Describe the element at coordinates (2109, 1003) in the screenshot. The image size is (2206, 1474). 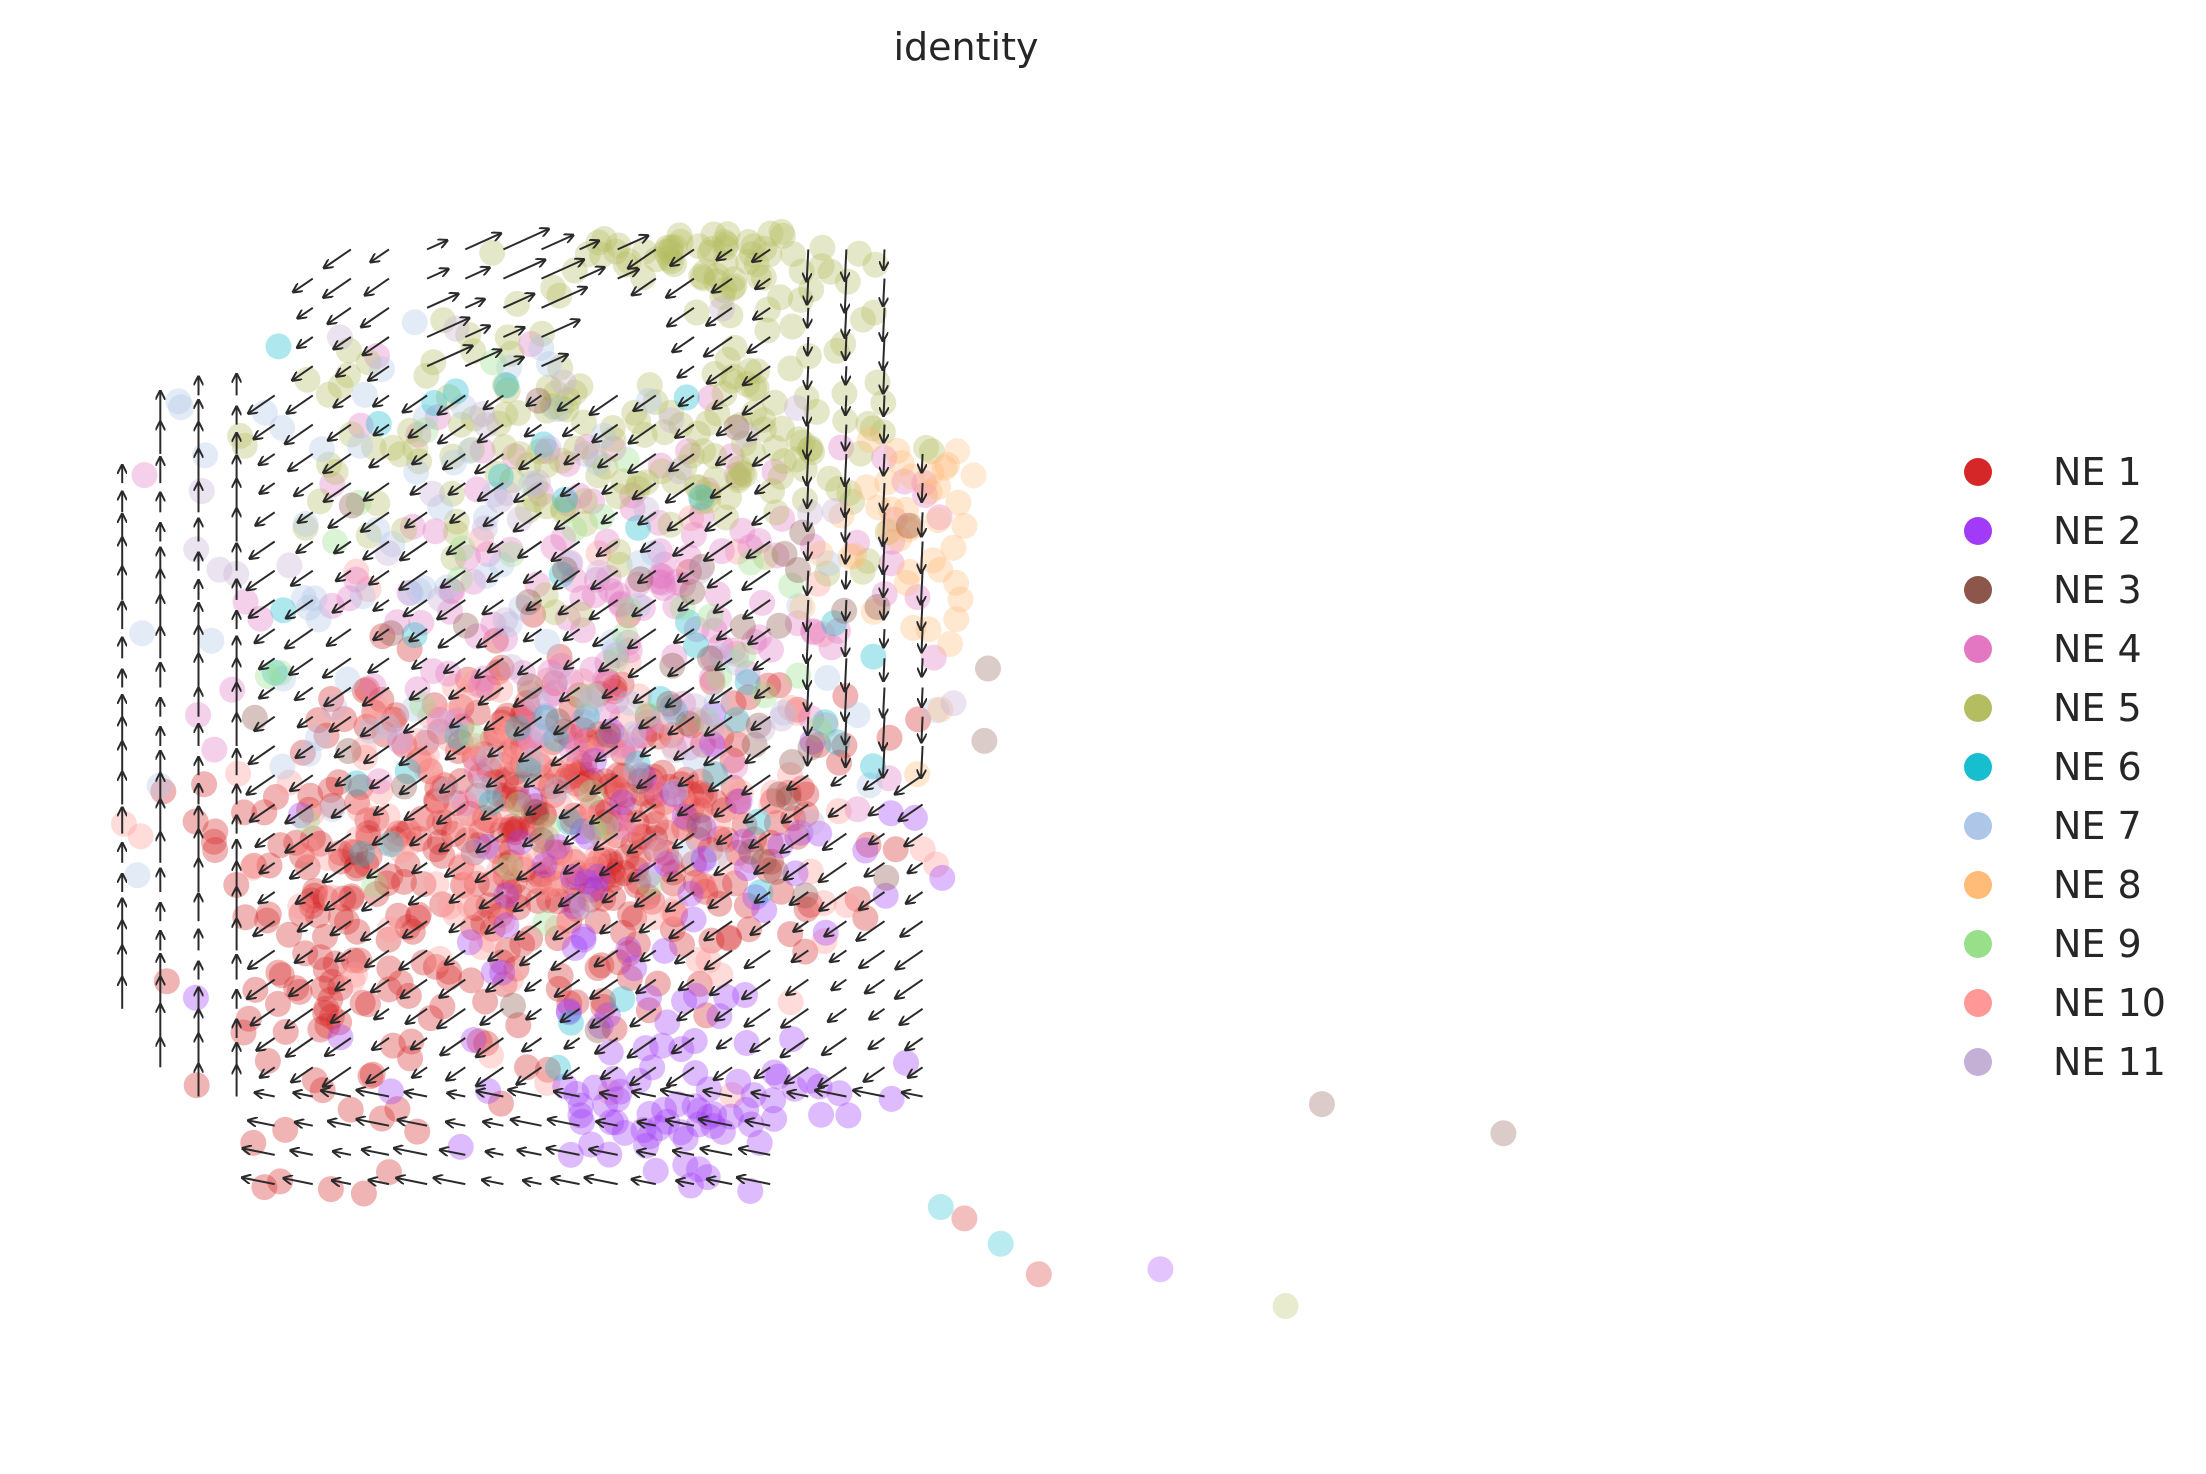
I see `legend-label: NE 10` at that location.